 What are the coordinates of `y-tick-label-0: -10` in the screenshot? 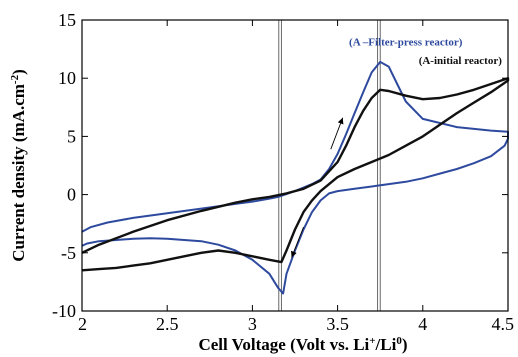 It's located at (64, 311).